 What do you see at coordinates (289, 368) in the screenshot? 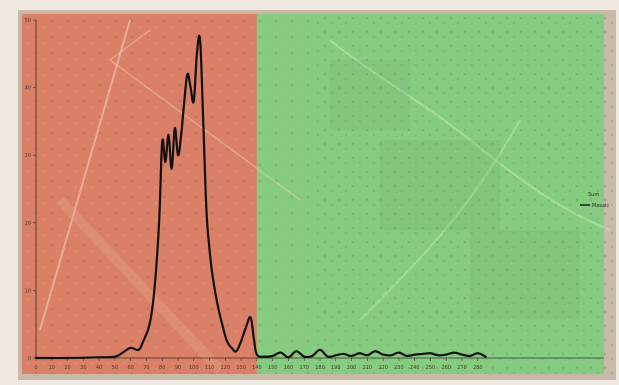
I see `x-tick-label: 160` at bounding box center [289, 368].